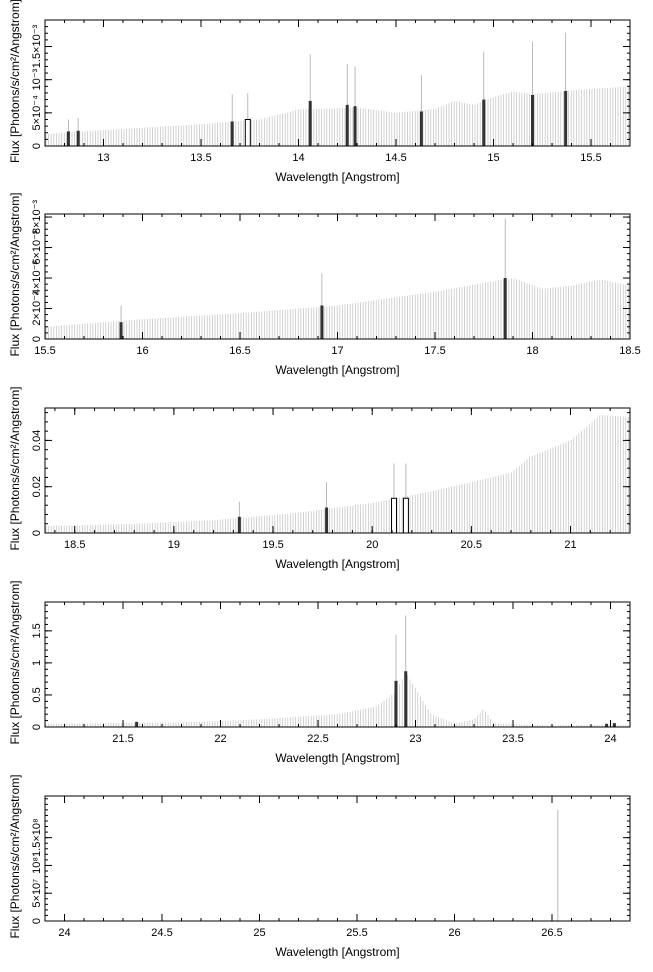  What do you see at coordinates (37, 630) in the screenshot?
I see `y-tick-label: 1.5` at bounding box center [37, 630].